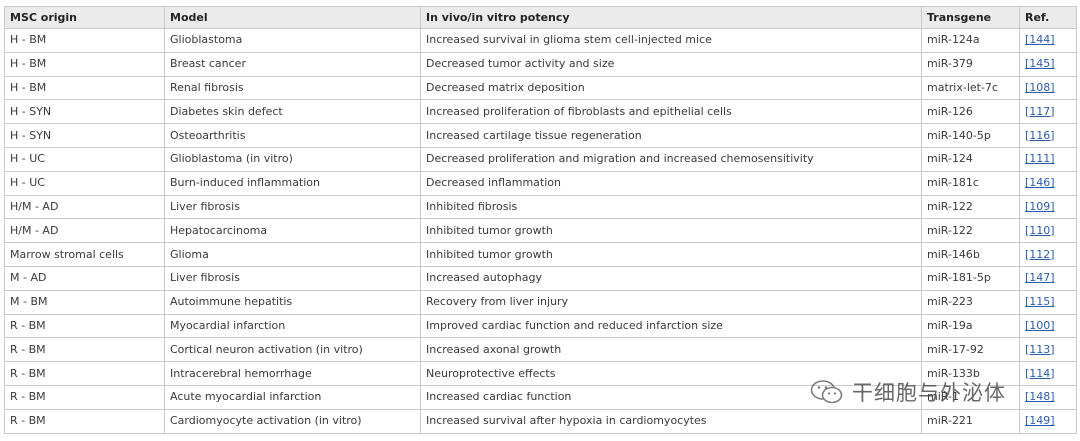 The image size is (1080, 441). Describe the element at coordinates (1040, 206) in the screenshot. I see `reference-link: [109]` at that location.